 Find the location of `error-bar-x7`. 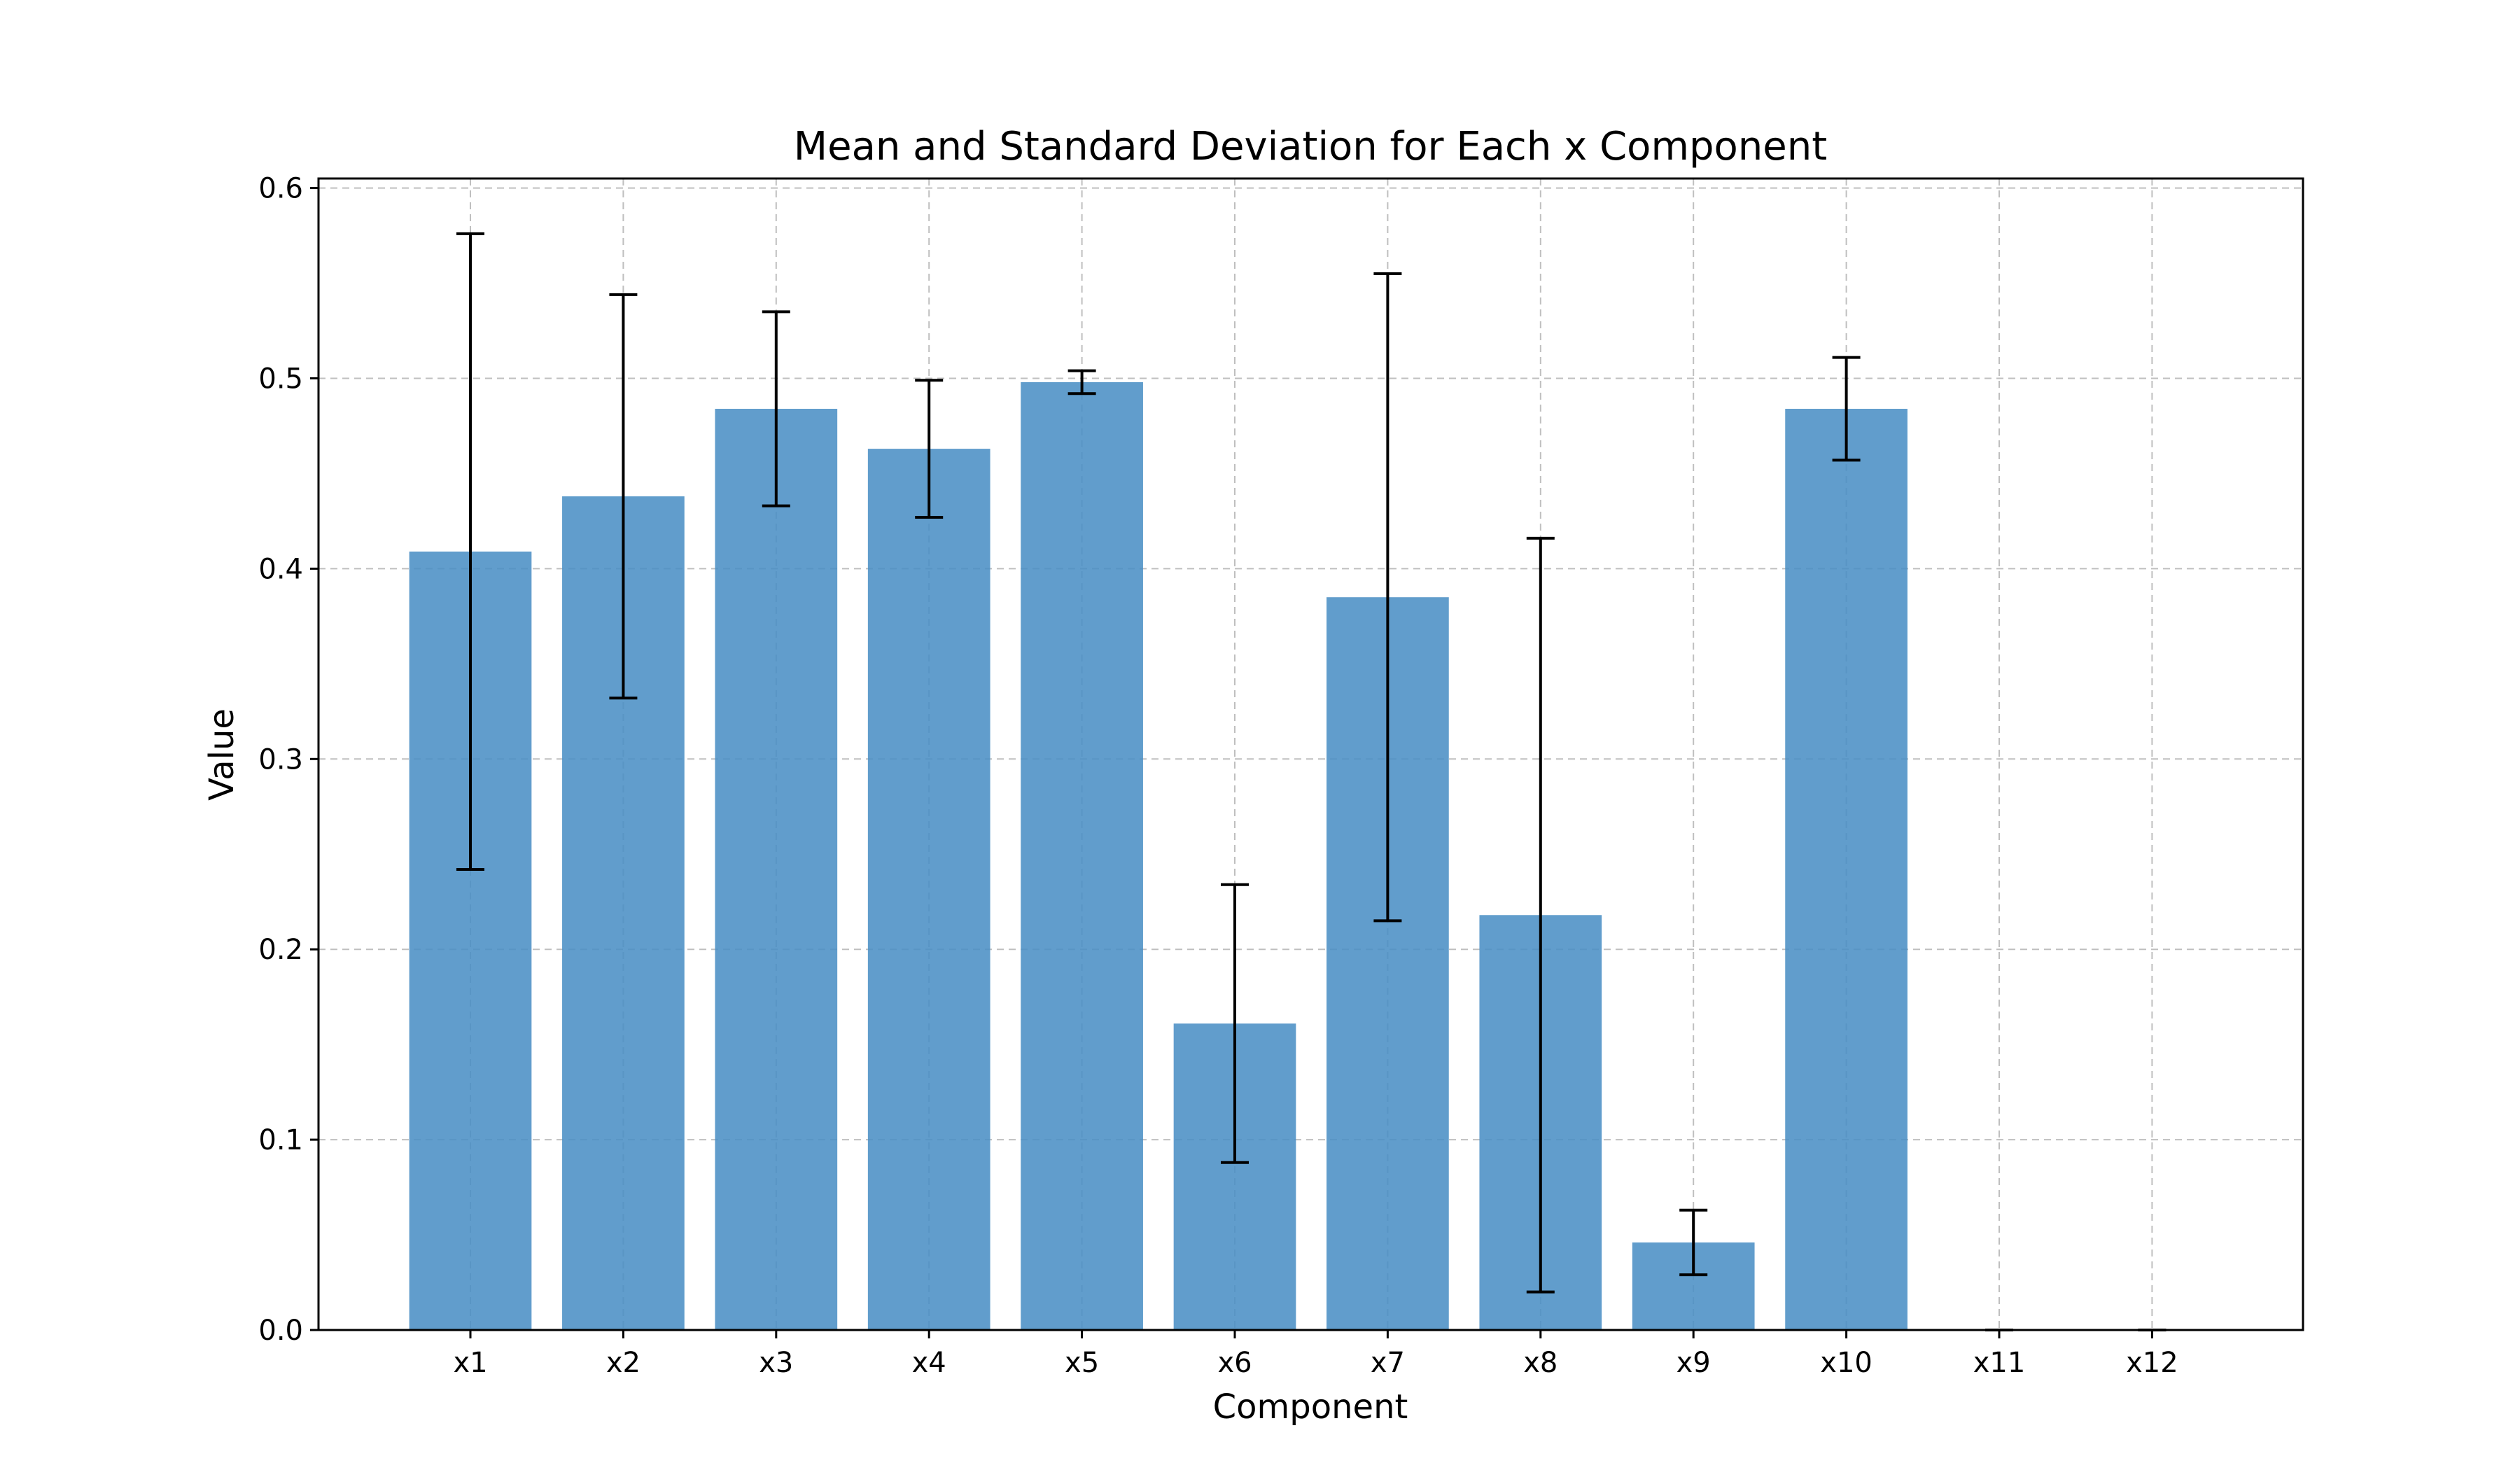

error-bar-x7 is located at coordinates (1387, 597).